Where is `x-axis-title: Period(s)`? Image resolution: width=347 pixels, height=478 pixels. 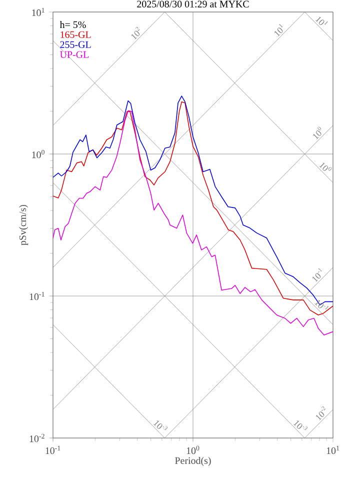 x-axis-title: Period(s) is located at coordinates (193, 461).